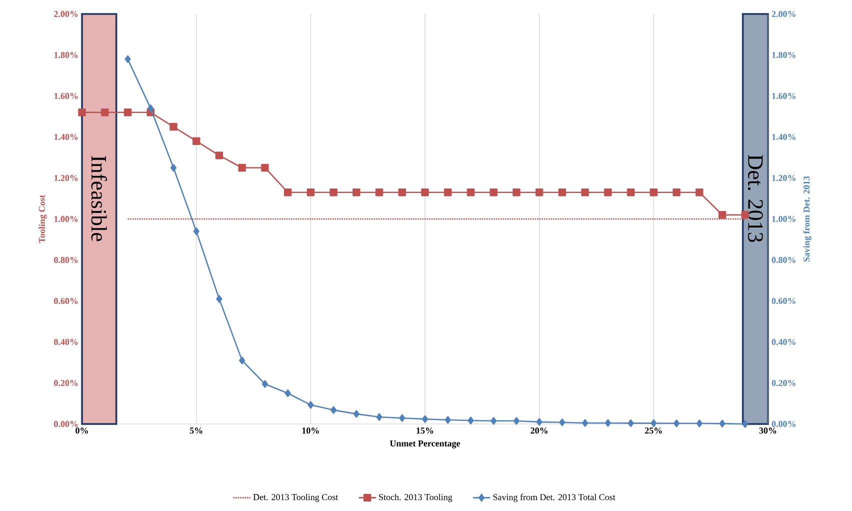  What do you see at coordinates (784, 96) in the screenshot?
I see `y2-tick-label: 1.60%` at bounding box center [784, 96].